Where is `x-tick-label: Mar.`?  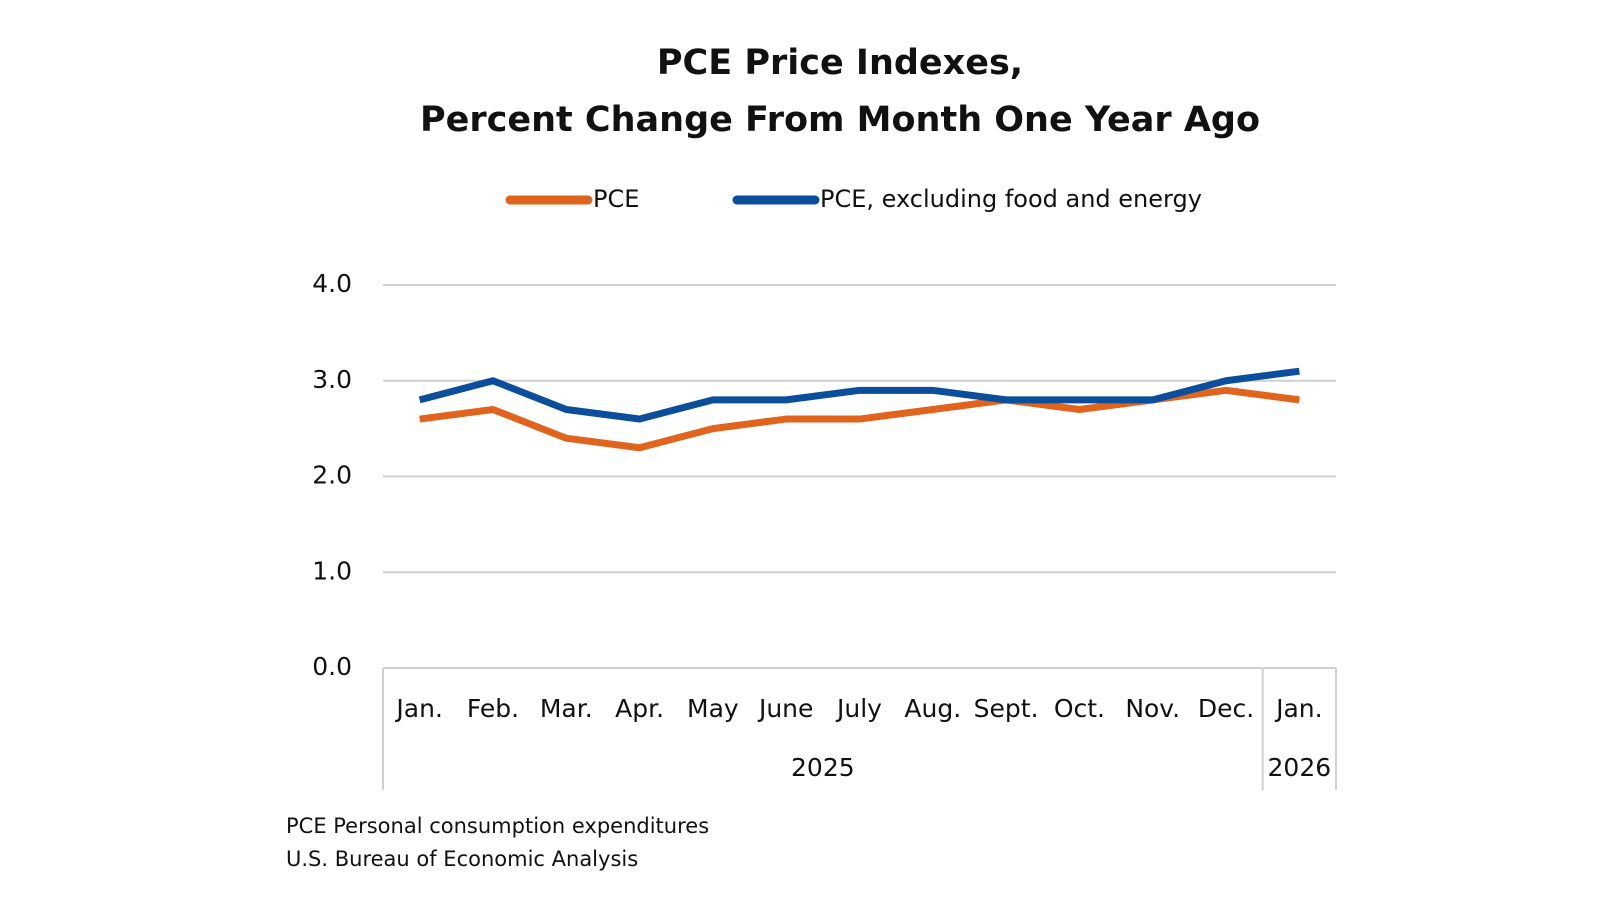
x-tick-label: Mar. is located at coordinates (566, 708).